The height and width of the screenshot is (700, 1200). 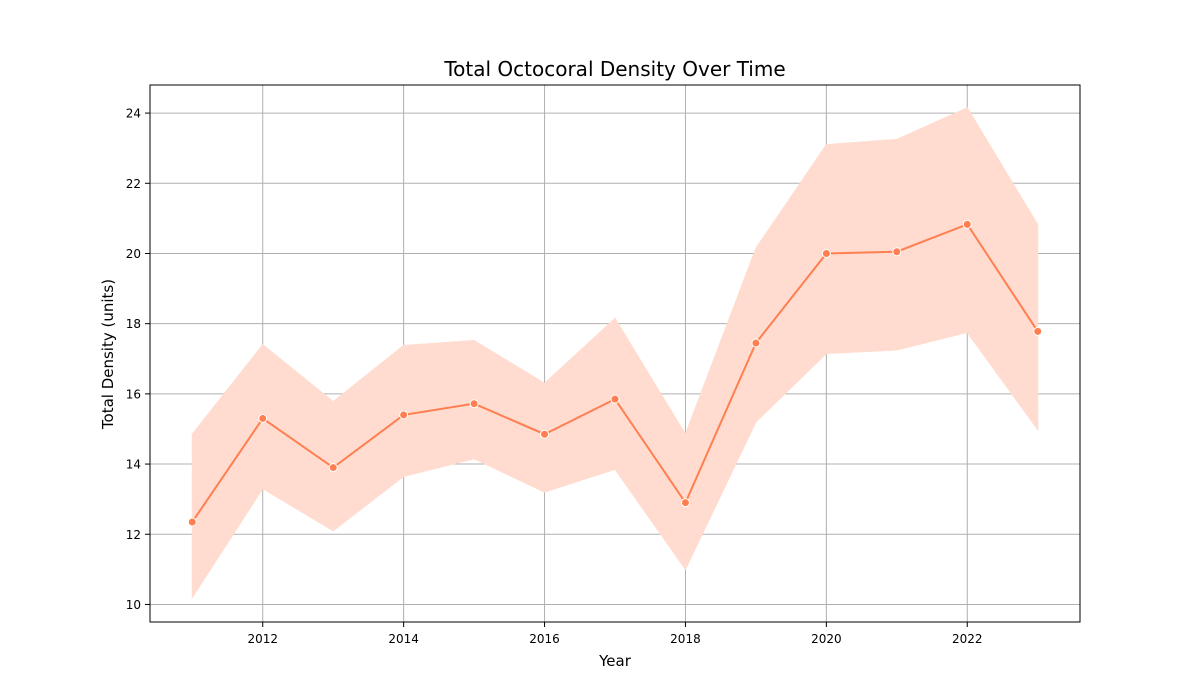 What do you see at coordinates (615, 661) in the screenshot?
I see `x-axis-label: Year` at bounding box center [615, 661].